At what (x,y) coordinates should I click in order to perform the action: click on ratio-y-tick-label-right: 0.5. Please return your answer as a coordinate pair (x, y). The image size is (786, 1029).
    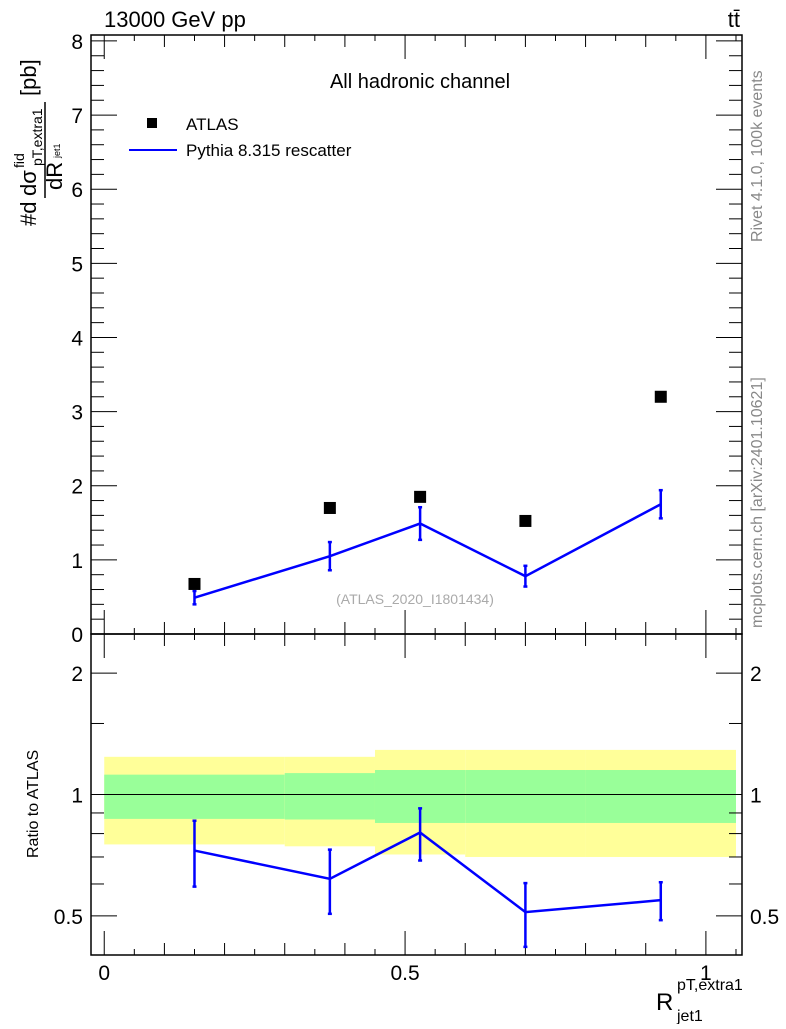
    Looking at the image, I should click on (764, 917).